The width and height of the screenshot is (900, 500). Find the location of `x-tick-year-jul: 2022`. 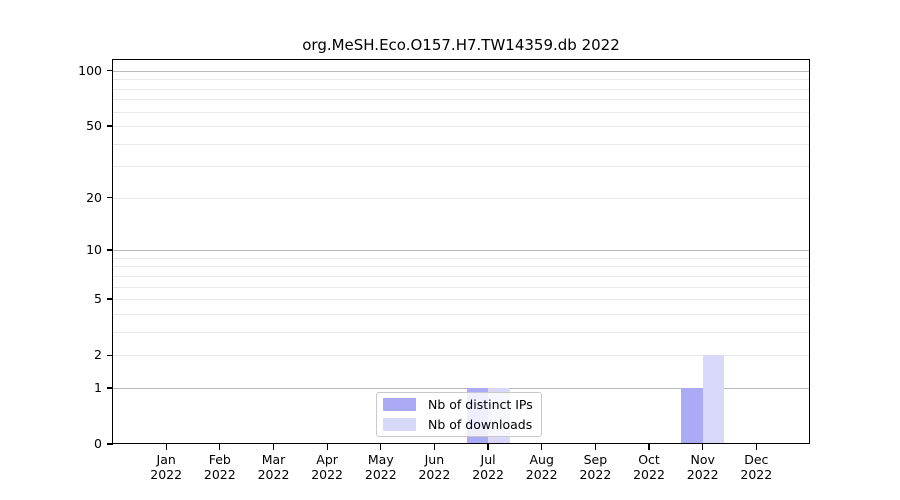

x-tick-year-jul: 2022 is located at coordinates (488, 474).